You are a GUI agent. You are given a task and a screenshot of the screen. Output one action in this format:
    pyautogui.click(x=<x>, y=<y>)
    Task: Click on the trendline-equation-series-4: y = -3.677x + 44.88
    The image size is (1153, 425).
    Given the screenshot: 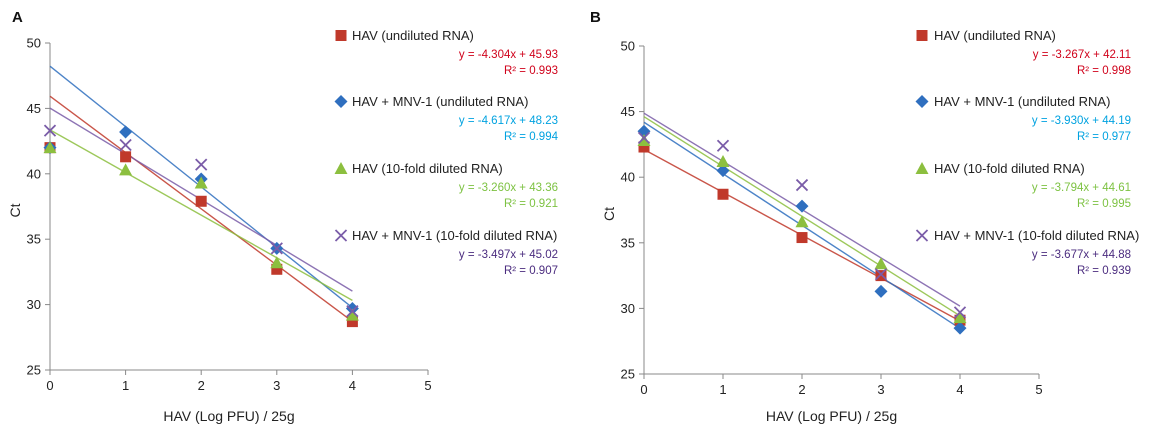 What is the action you would take?
    pyautogui.click(x=1081, y=255)
    